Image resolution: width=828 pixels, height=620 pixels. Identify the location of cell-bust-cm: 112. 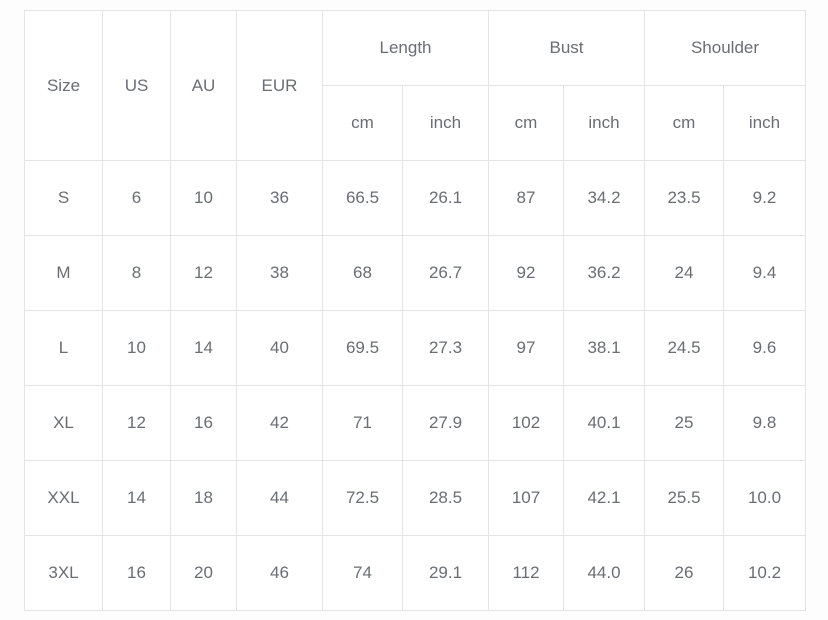
(526, 573).